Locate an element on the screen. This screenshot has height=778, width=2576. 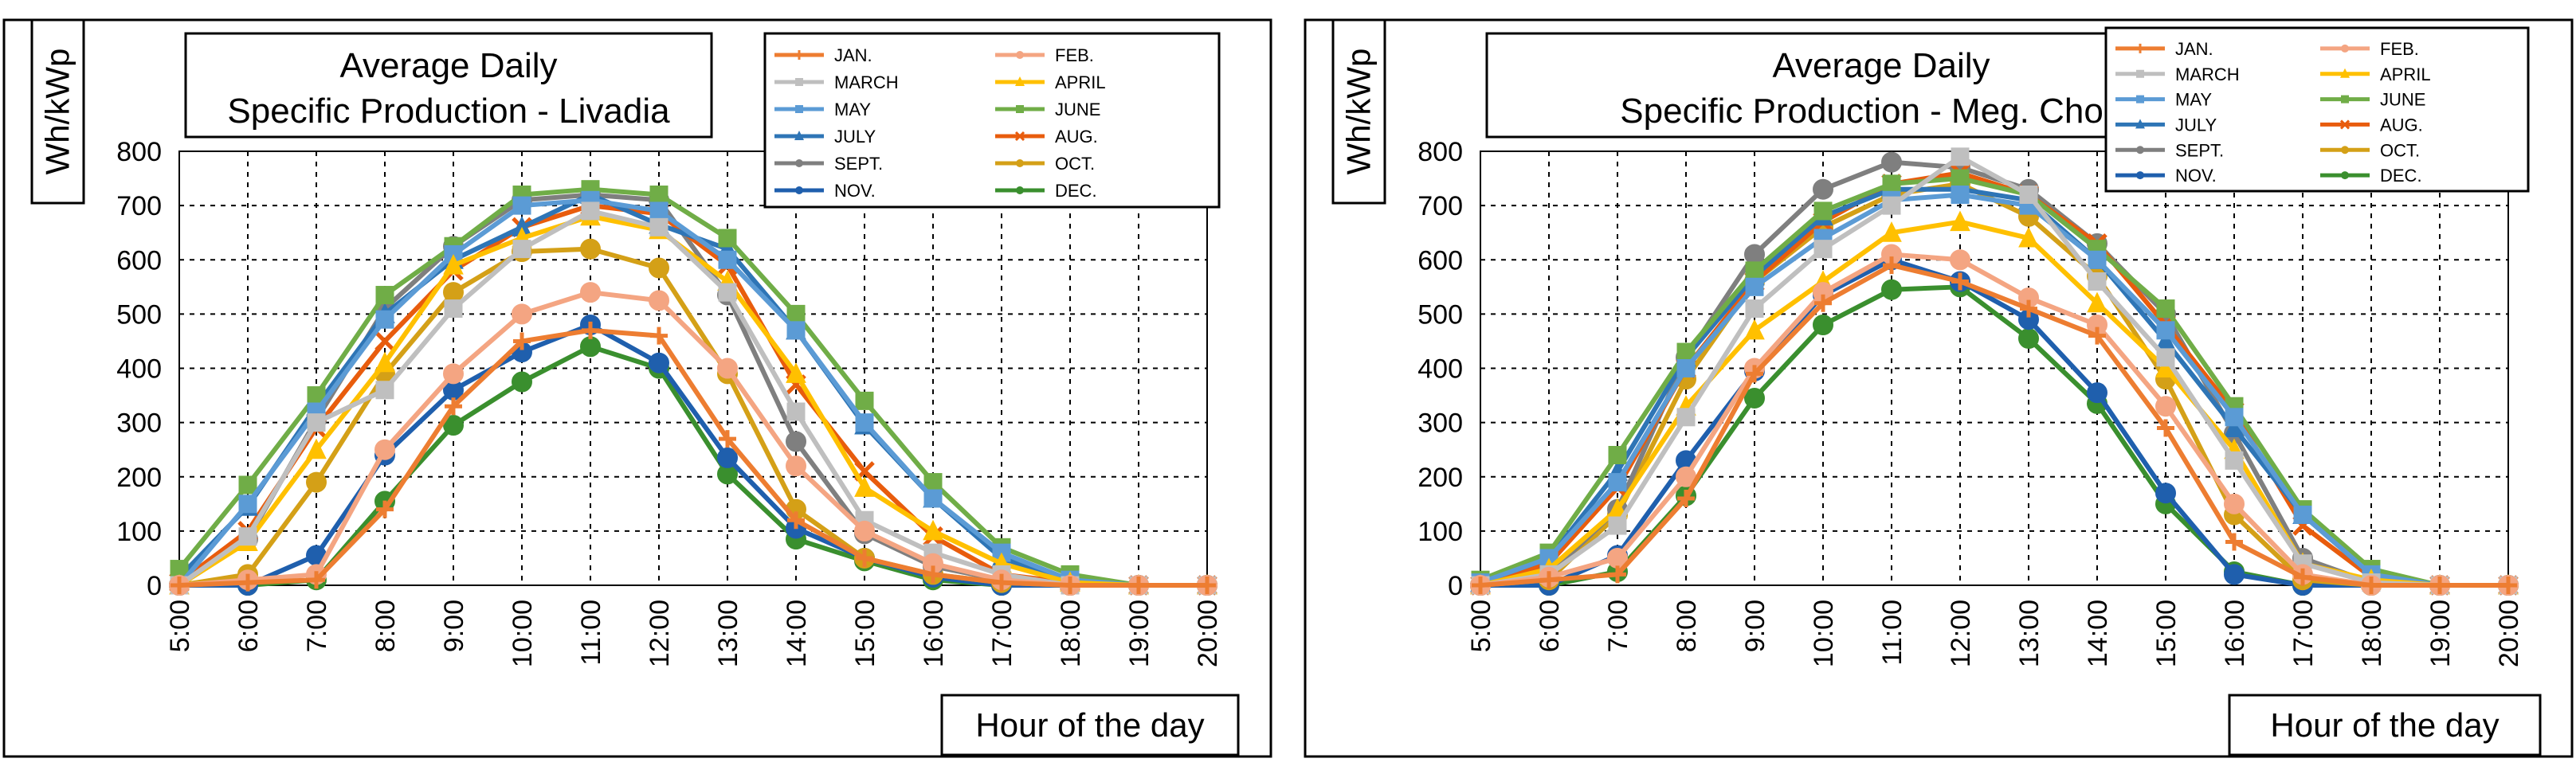
x-tick-label: 17:00 is located at coordinates (1002, 633).